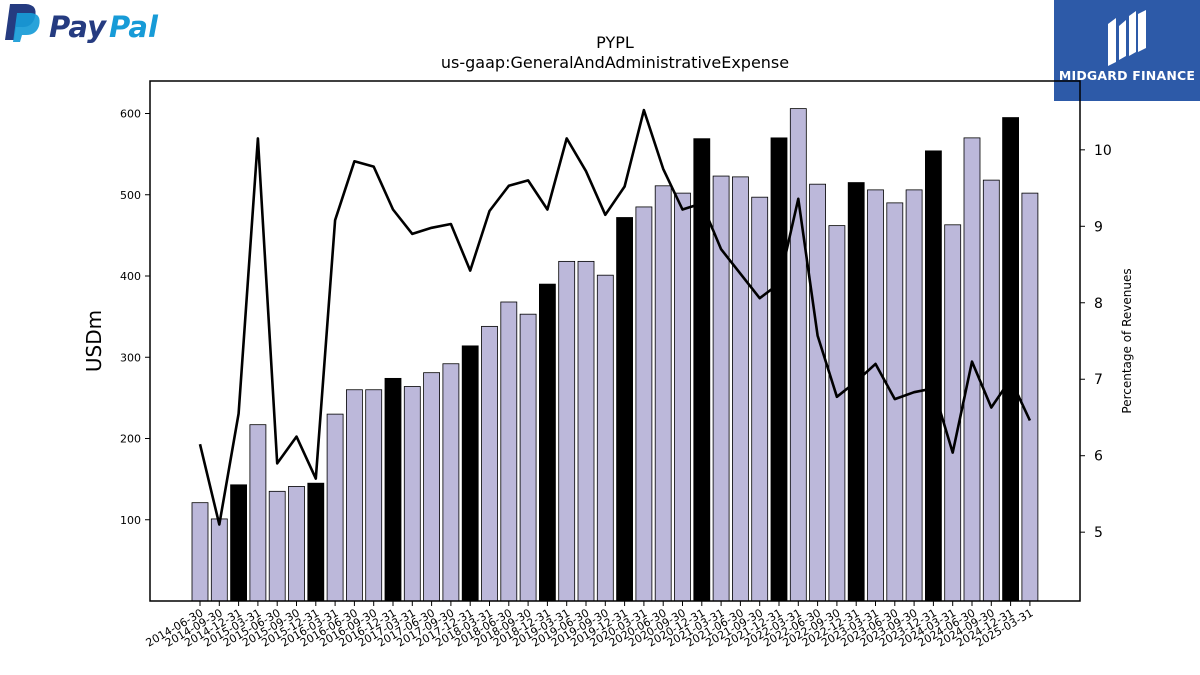 This screenshot has height=675, width=1200. Describe the element at coordinates (130, 439) in the screenshot. I see `y-tick-label: 200` at that location.